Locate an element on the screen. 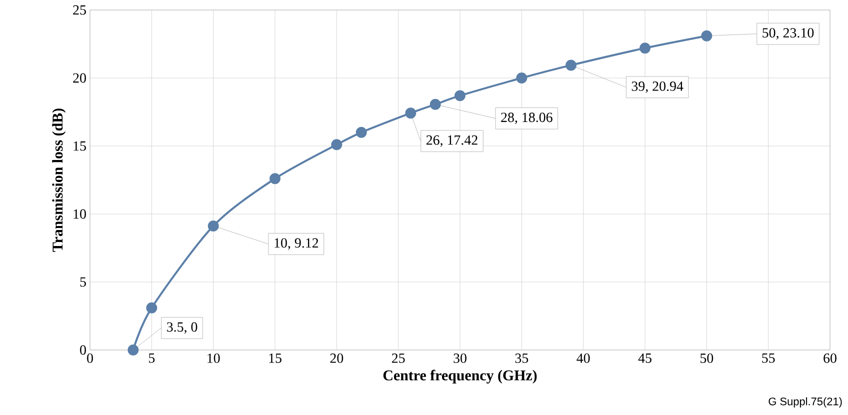 Image resolution: width=848 pixels, height=415 pixels. annotation: 3.5, 0 is located at coordinates (182, 328).